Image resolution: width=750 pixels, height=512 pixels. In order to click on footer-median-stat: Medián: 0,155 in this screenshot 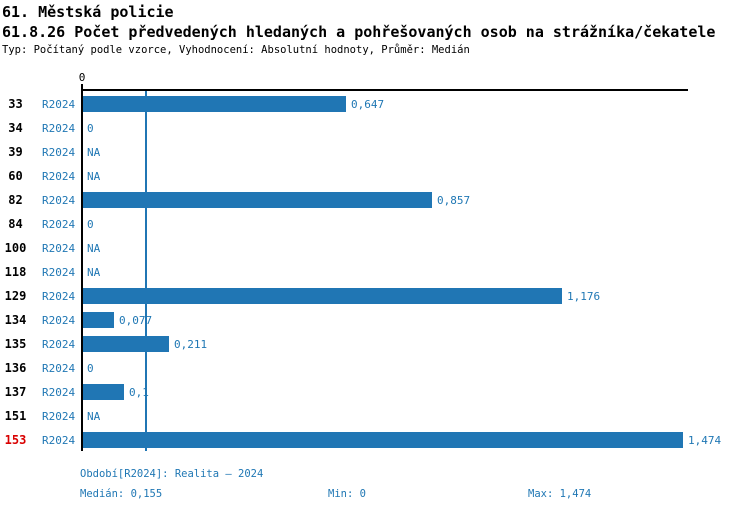, I will do `click(121, 494)`.